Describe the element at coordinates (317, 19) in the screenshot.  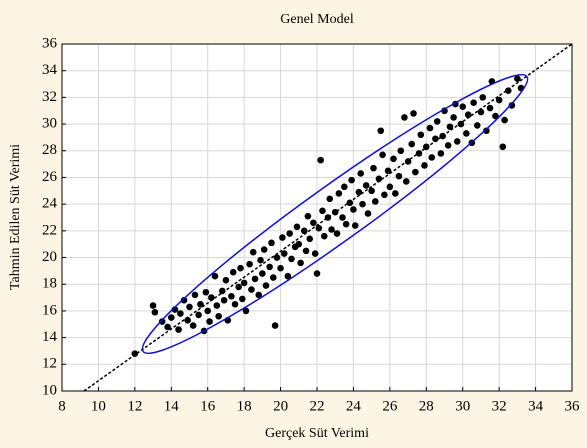
I see `chart-title: Genel Model` at that location.